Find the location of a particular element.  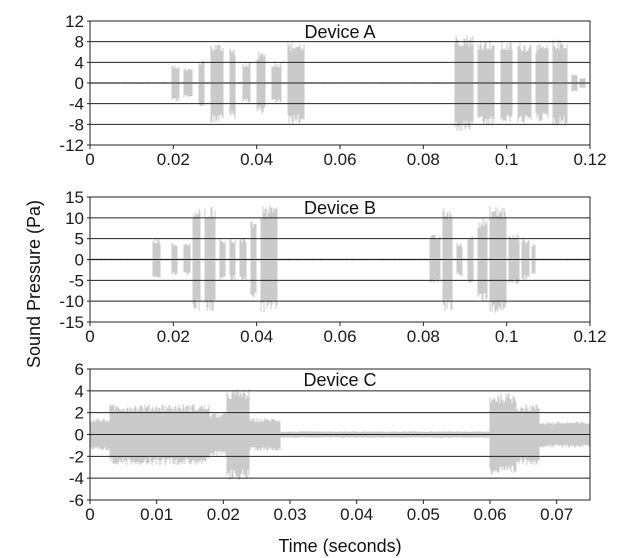

panel-2-title: Device B is located at coordinates (340, 208).